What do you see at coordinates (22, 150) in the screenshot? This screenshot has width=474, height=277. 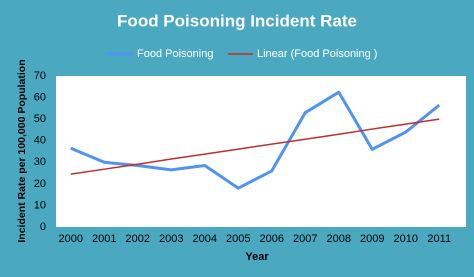 I see `y-axis-label: Incident Rate per 100,000 Population` at bounding box center [22, 150].